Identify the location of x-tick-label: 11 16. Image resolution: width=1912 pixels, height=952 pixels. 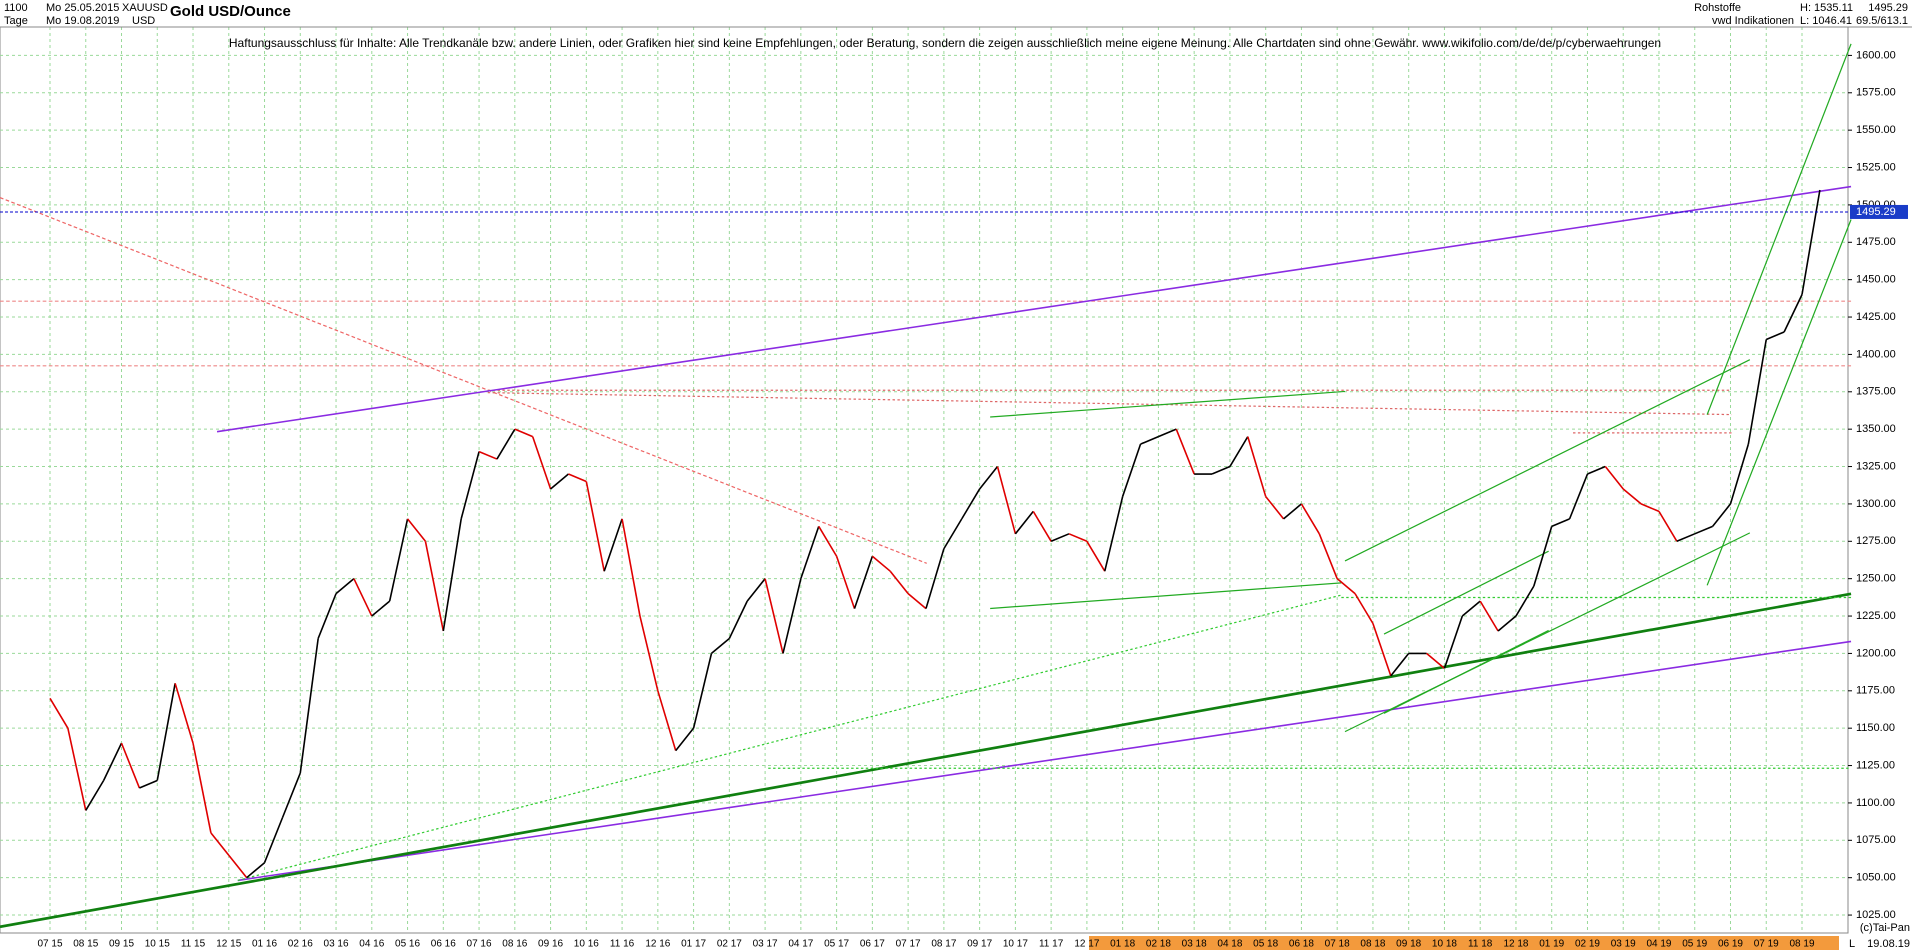
(622, 944).